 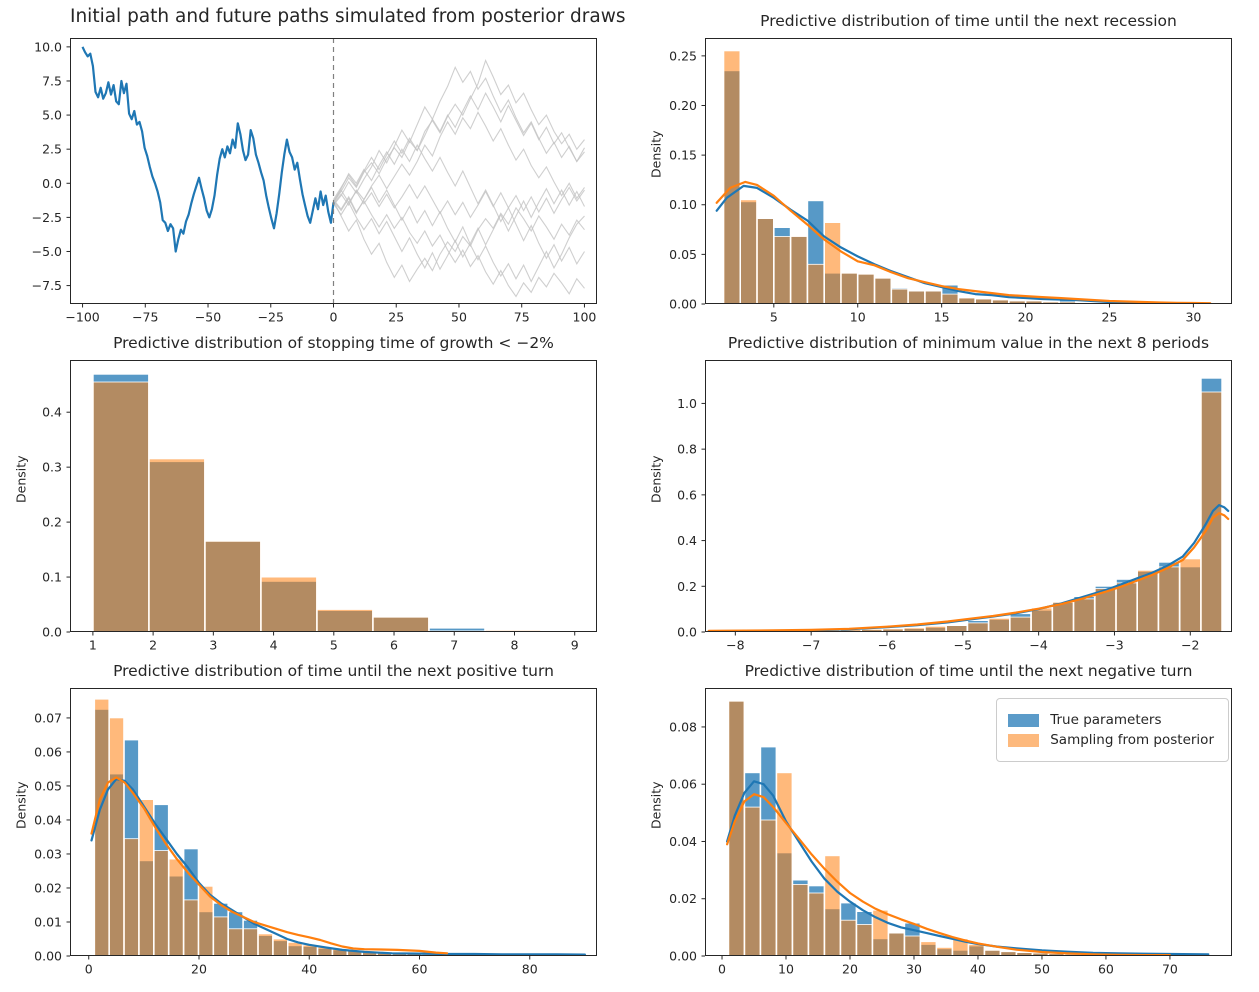 I want to click on y-tick-label: 0.8, so click(x=687, y=449).